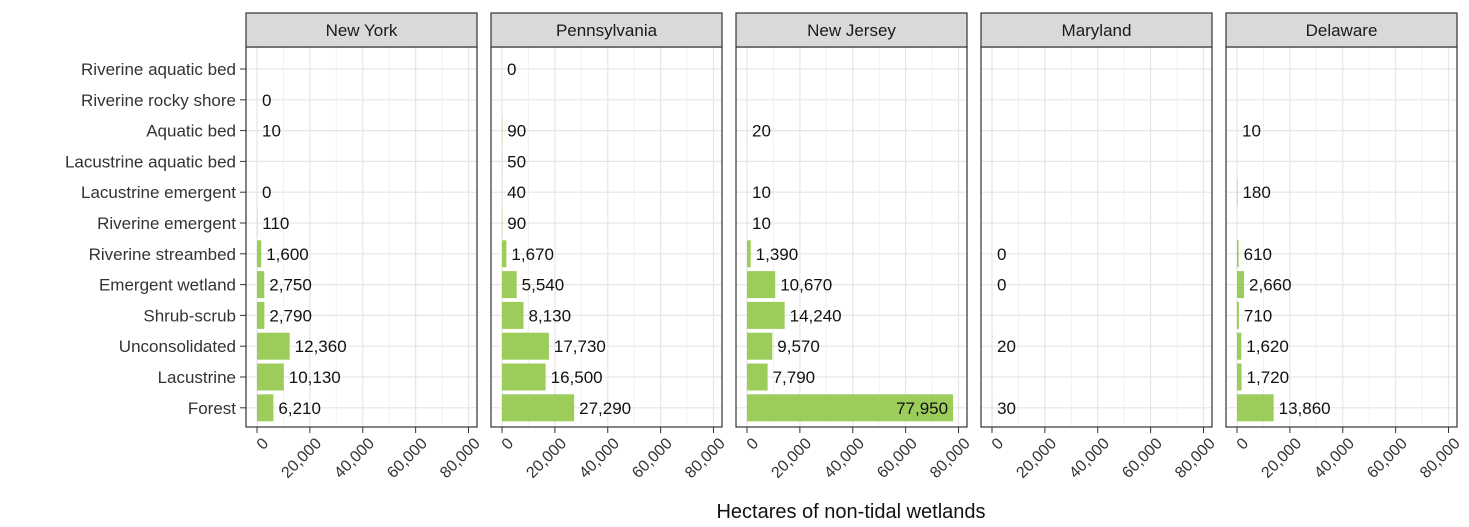 Image resolution: width=1469 pixels, height=527 pixels. Describe the element at coordinates (1258, 315) in the screenshot. I see `data-label: 710` at that location.